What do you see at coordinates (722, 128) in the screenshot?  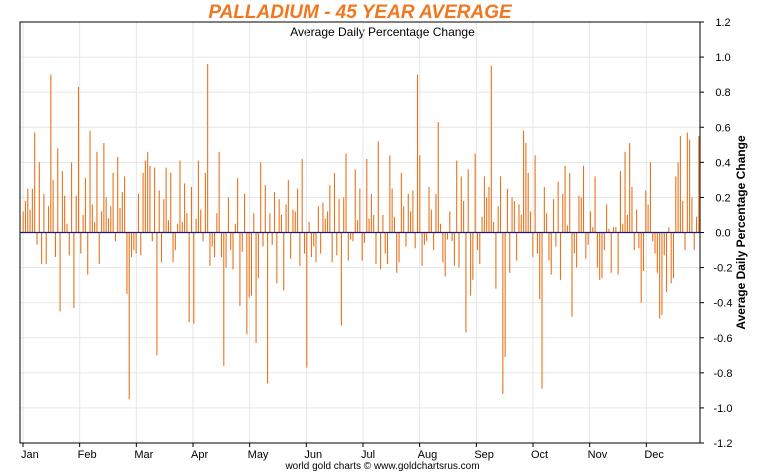 I see `y-tick-label: 0.6` at bounding box center [722, 128].